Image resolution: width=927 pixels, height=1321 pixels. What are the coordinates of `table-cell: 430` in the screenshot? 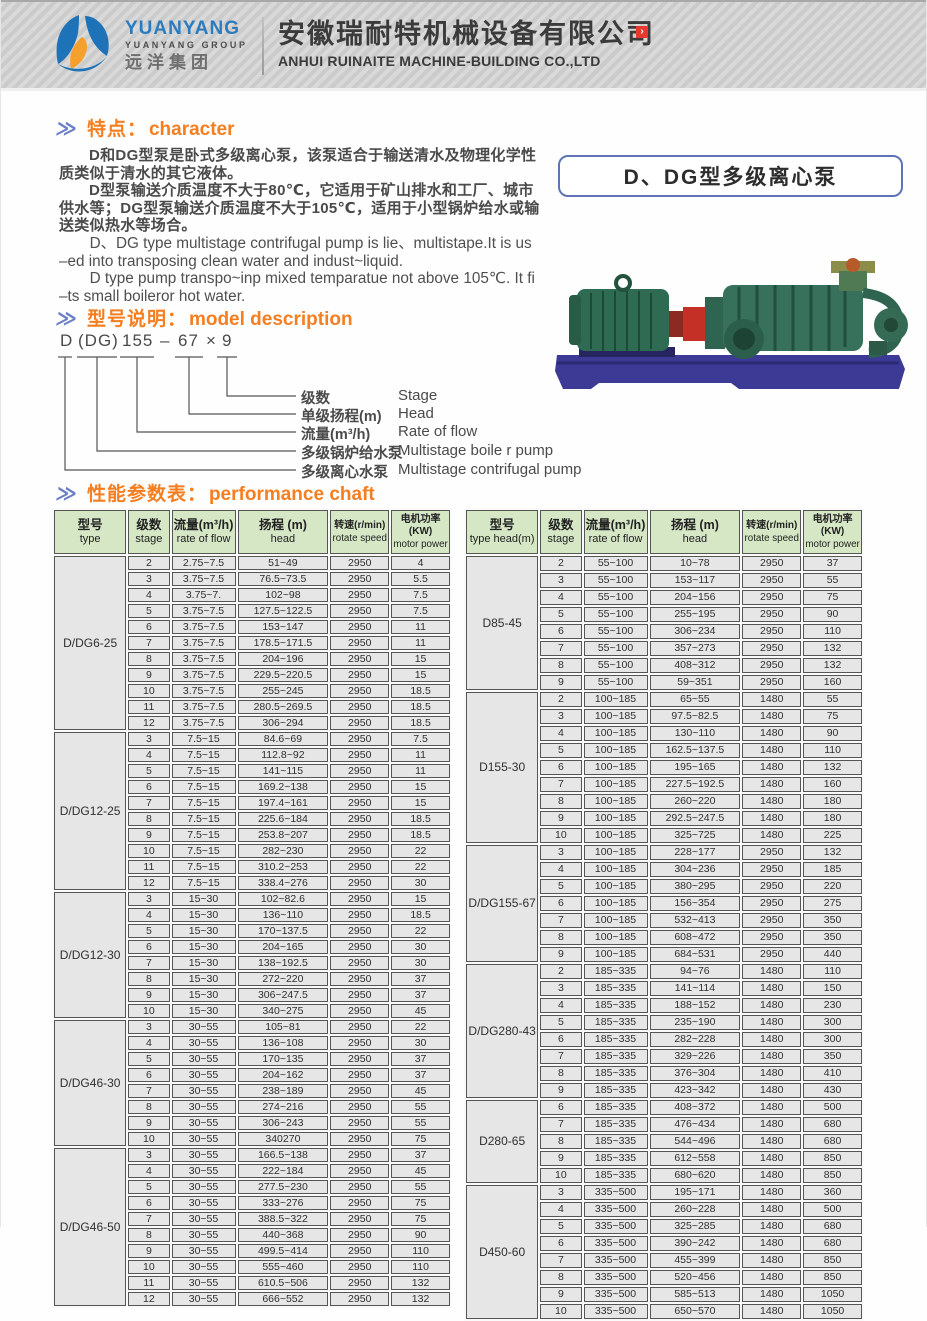 It's located at (832, 1090).